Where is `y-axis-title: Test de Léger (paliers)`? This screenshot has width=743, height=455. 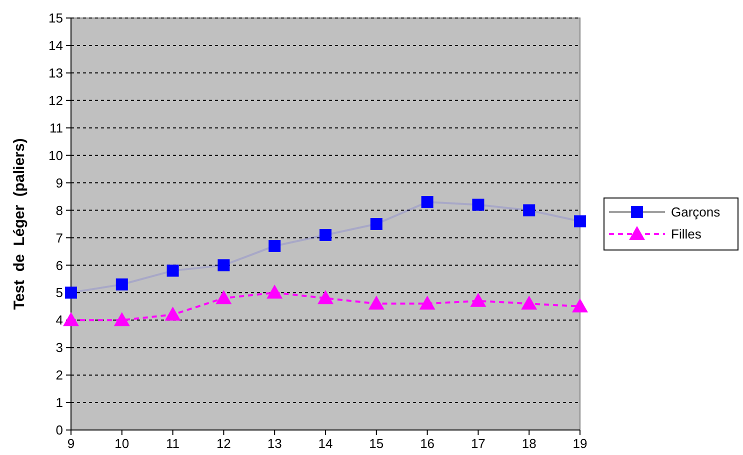
y-axis-title: Test de Léger (paliers) is located at coordinates (19, 224).